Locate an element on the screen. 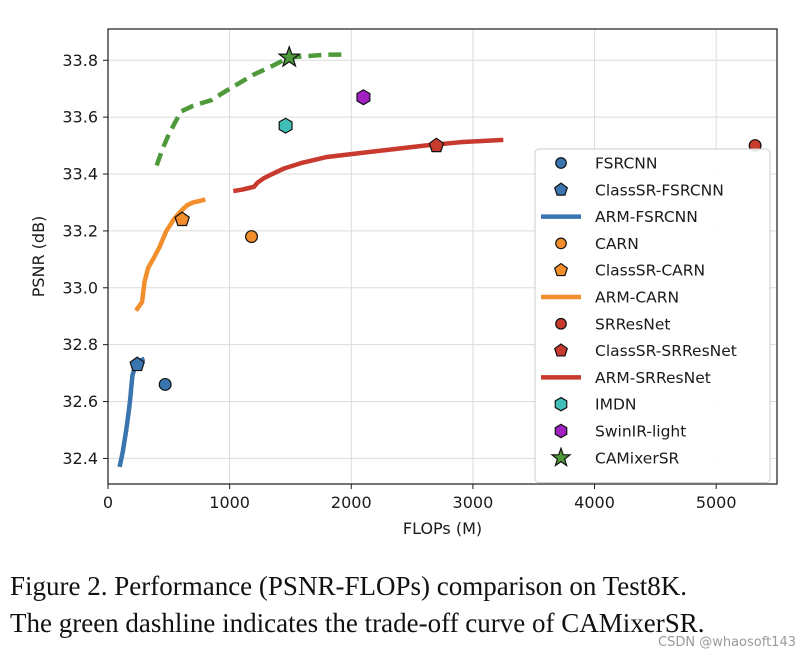  x-axis-label: FLOPs (M) is located at coordinates (442, 528).